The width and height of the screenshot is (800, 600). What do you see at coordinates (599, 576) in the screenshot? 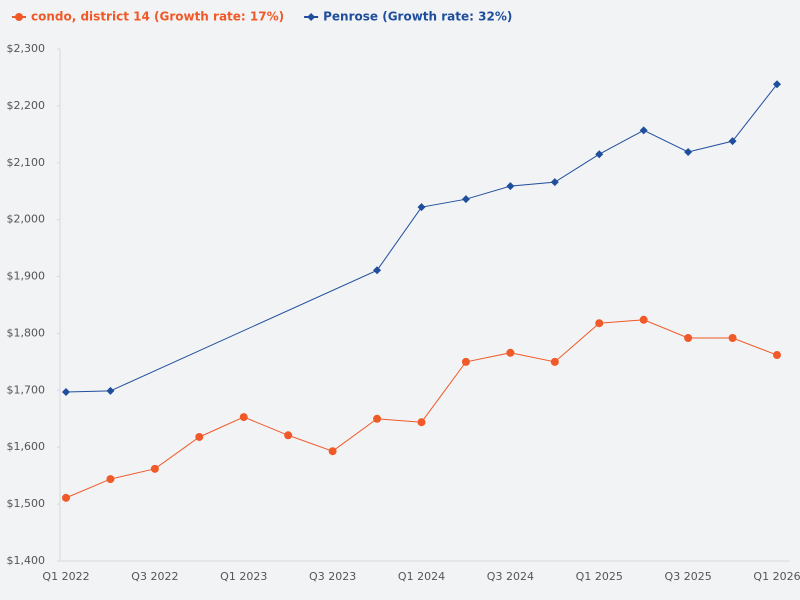
I see `x-tick-label: Q1 2025` at bounding box center [599, 576].